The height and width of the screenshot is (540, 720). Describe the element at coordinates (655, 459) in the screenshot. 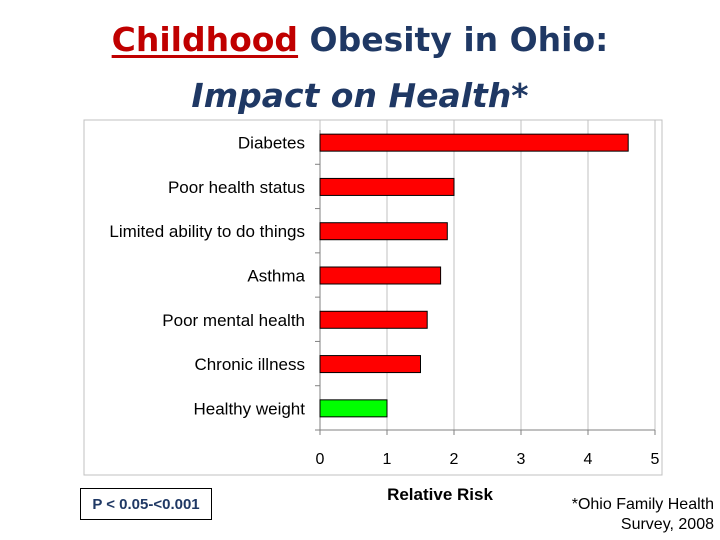

I see `x-tick-label: 5` at that location.